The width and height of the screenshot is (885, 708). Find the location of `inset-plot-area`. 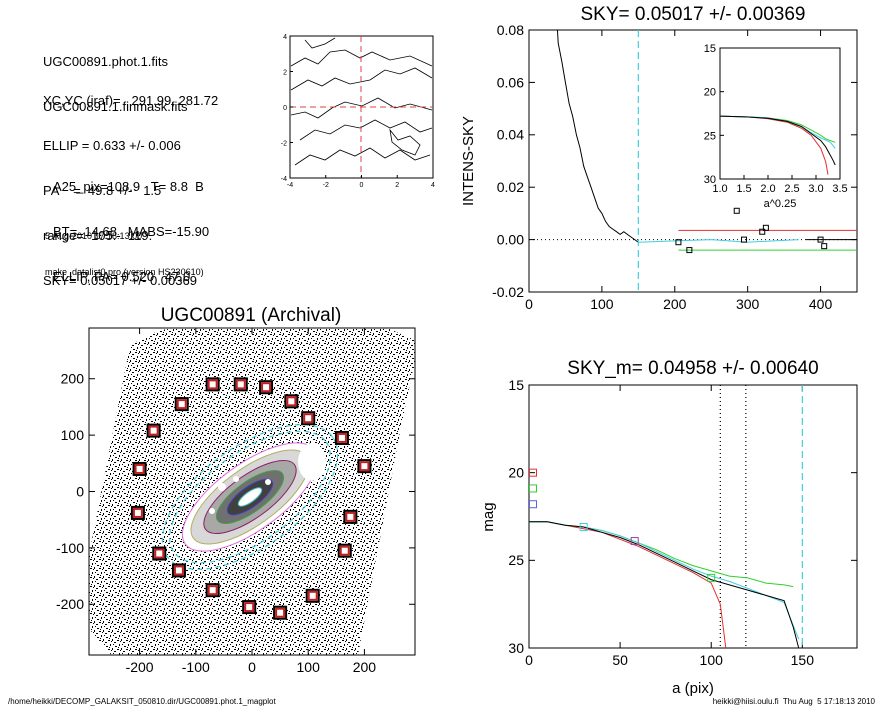

inset-plot-area is located at coordinates (778, 145).